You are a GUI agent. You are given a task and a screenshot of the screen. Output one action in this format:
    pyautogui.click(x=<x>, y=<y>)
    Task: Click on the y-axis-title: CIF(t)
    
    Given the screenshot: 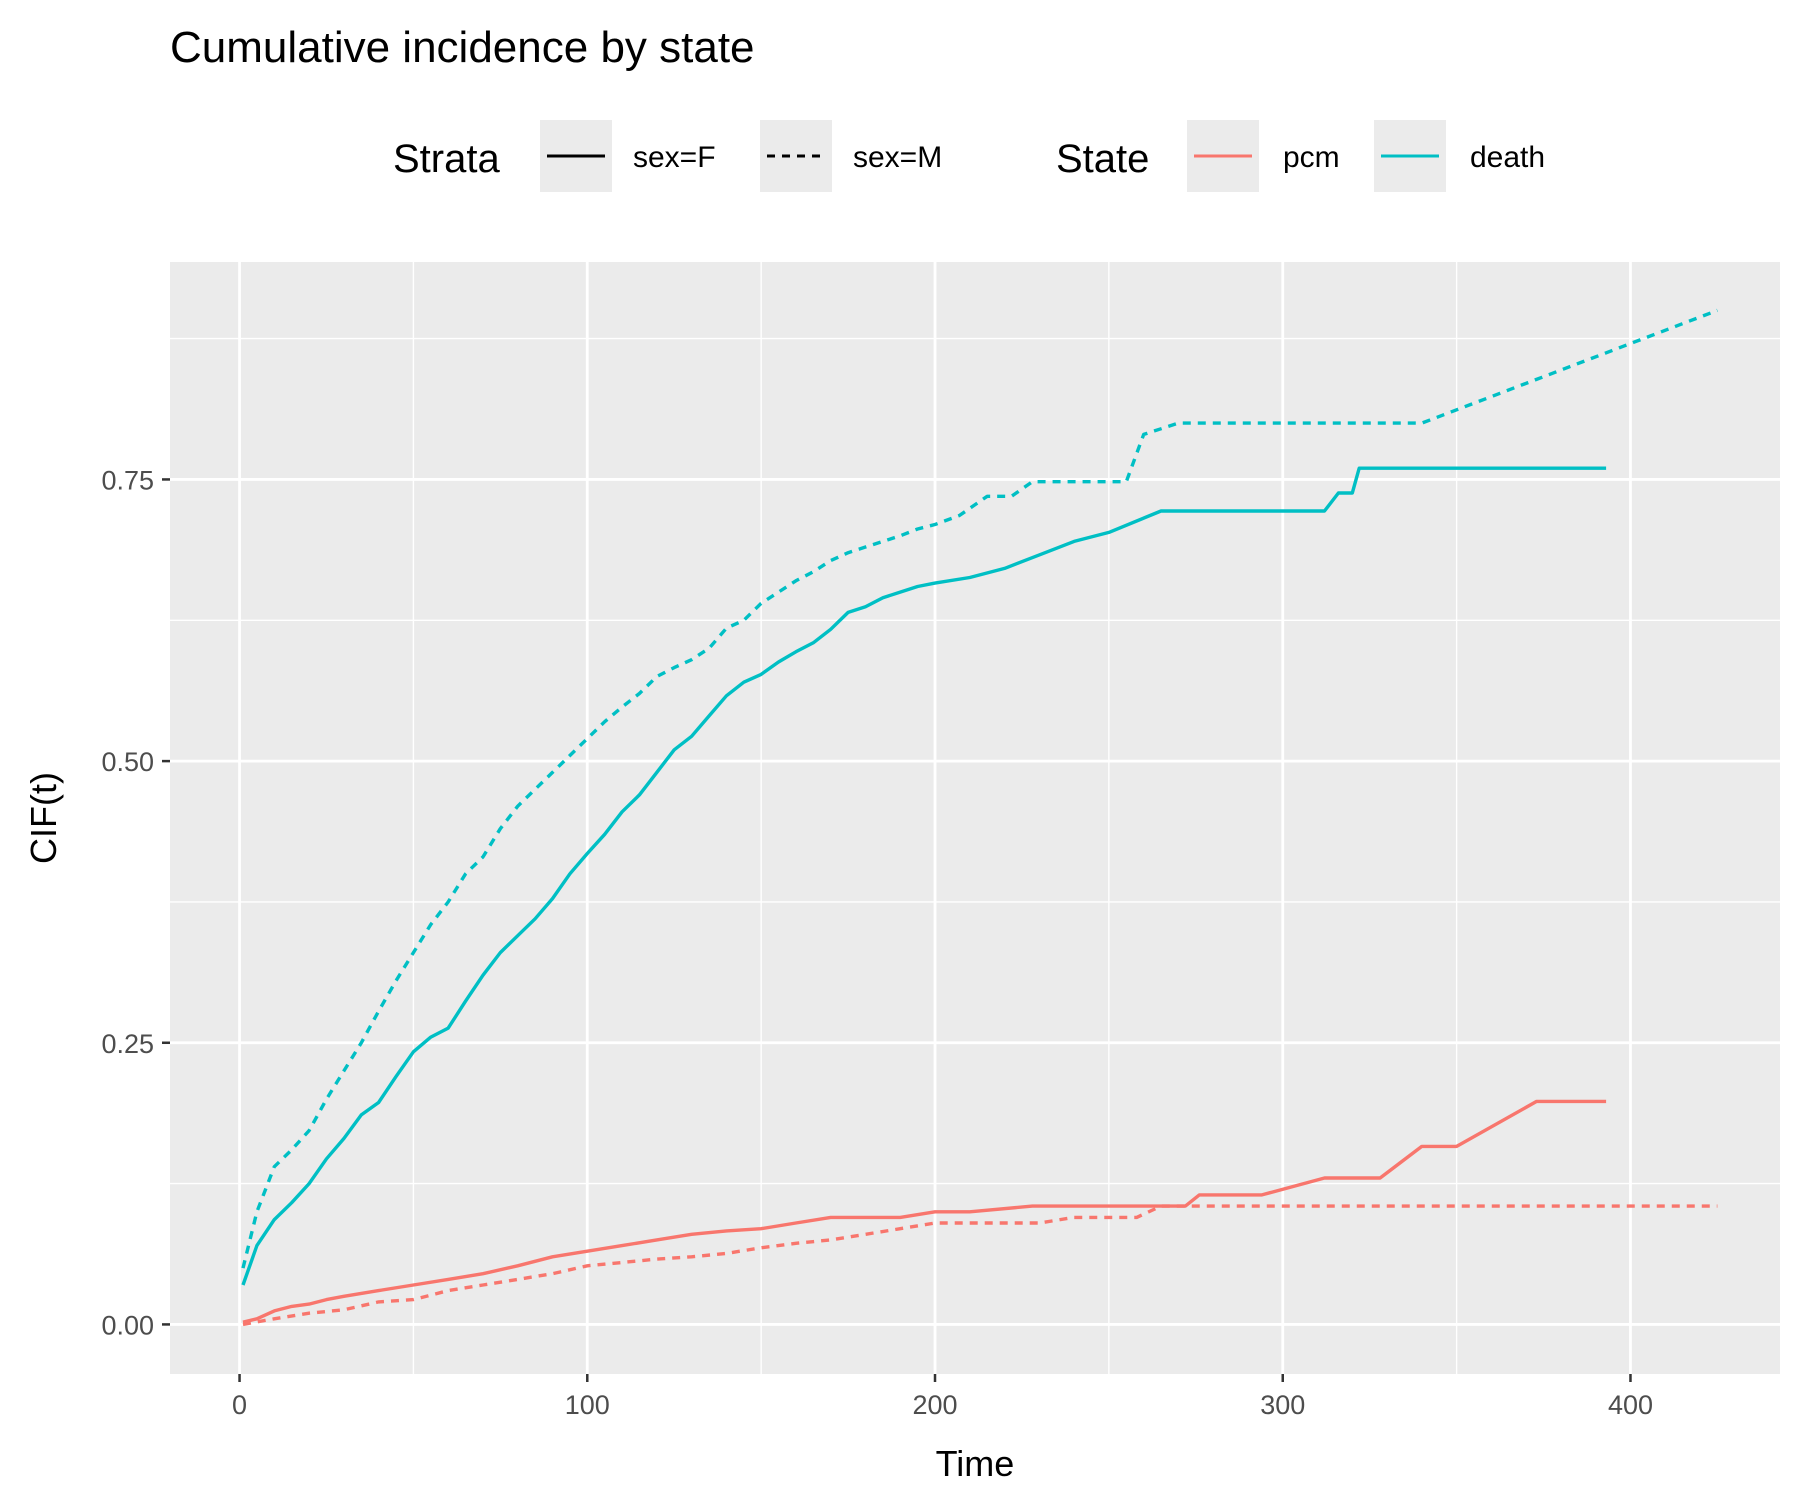 What is the action you would take?
    pyautogui.click(x=43, y=818)
    